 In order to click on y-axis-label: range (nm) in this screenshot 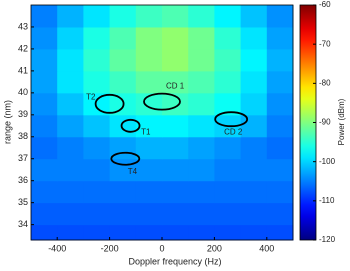, I will do `click(7, 122)`.